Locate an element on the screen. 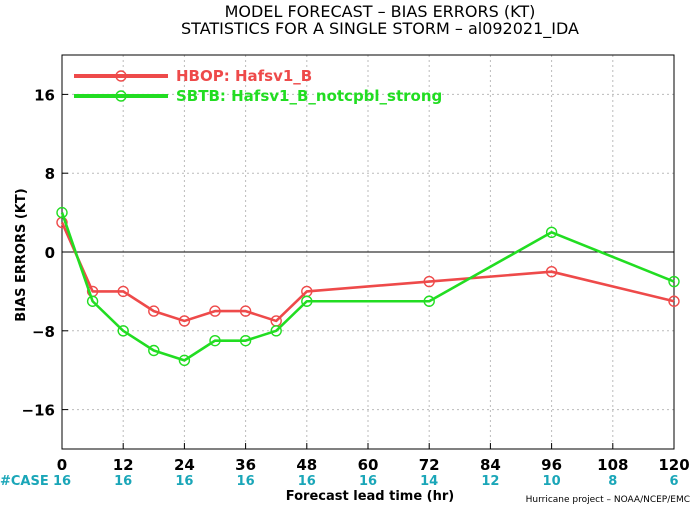 Image resolution: width=700 pixels, height=506 pixels. x-tick-label: 96 is located at coordinates (551, 465).